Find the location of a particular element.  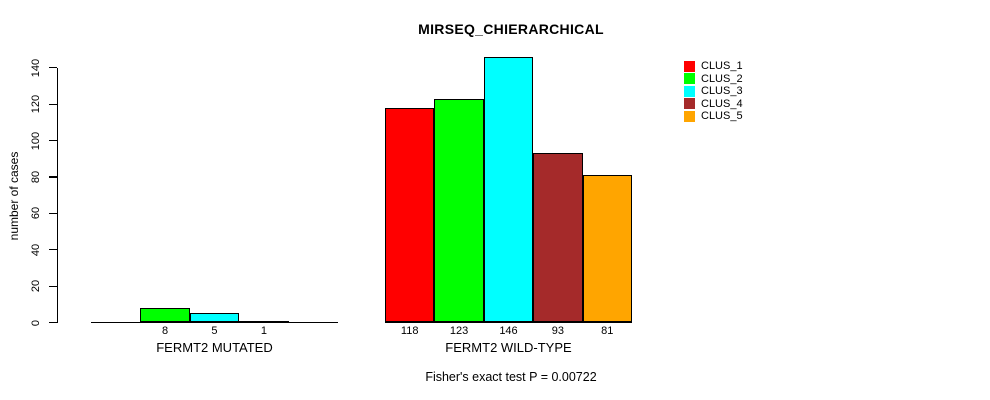

y-axis-tick-label: 140 is located at coordinates (36, 67).